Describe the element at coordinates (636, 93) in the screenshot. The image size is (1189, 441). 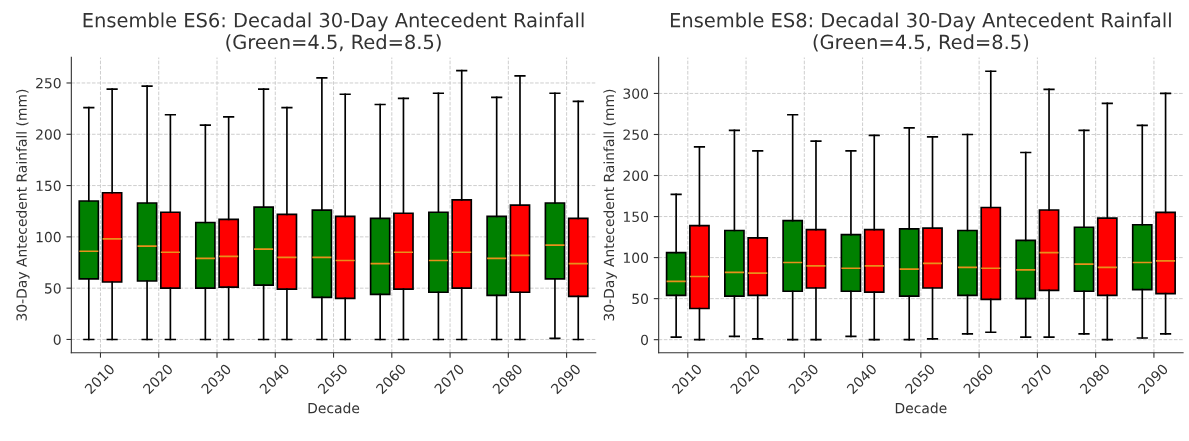
I see `y-tick-label: 300` at that location.